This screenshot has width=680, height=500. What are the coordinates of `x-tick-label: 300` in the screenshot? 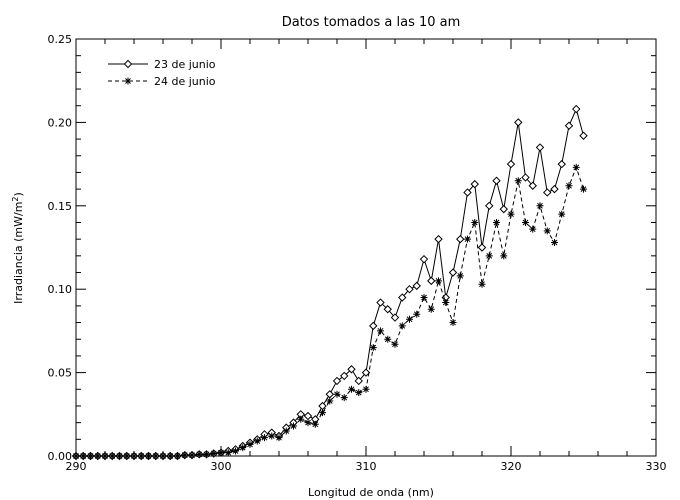 It's located at (221, 466).